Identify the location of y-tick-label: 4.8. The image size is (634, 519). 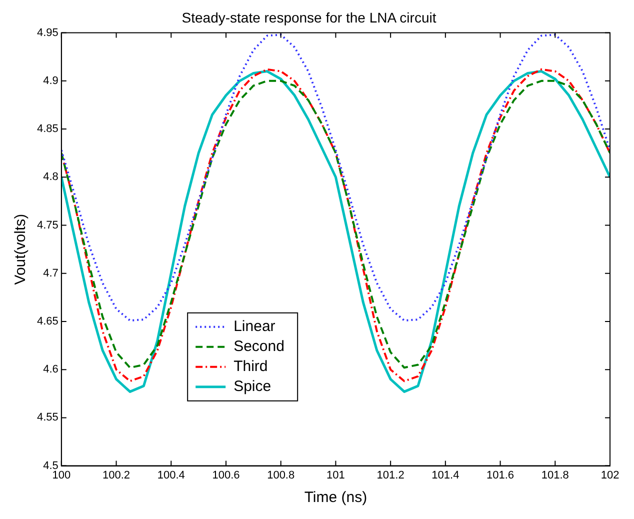
(50, 177).